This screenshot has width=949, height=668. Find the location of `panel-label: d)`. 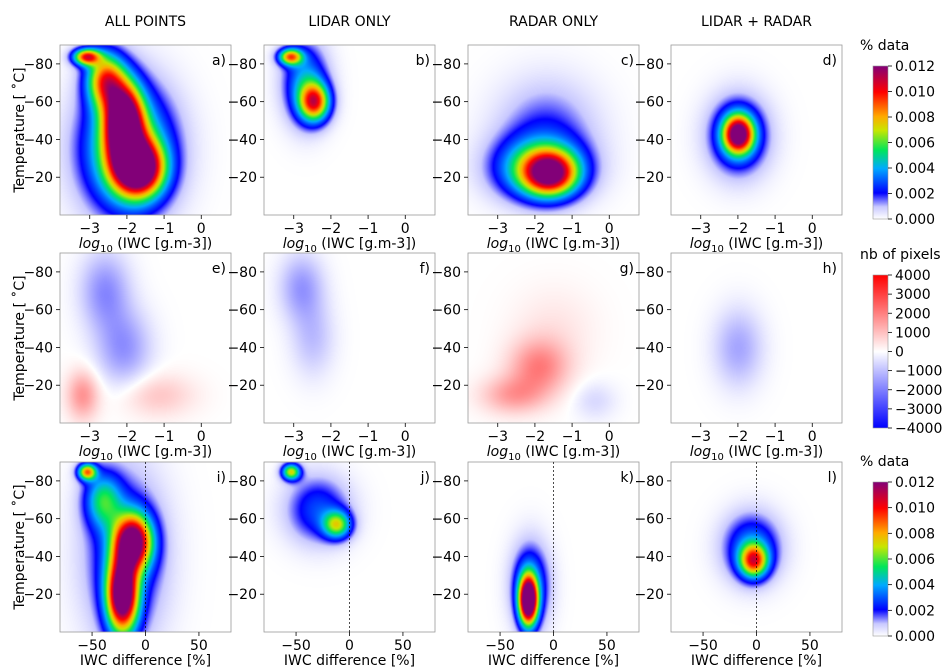

panel-label: d) is located at coordinates (830, 61).